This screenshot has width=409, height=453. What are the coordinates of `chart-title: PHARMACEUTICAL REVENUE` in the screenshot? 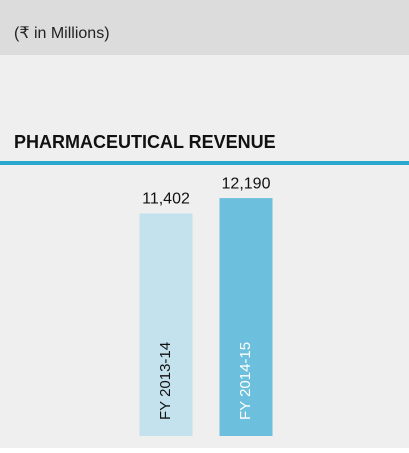 It's located at (145, 142).